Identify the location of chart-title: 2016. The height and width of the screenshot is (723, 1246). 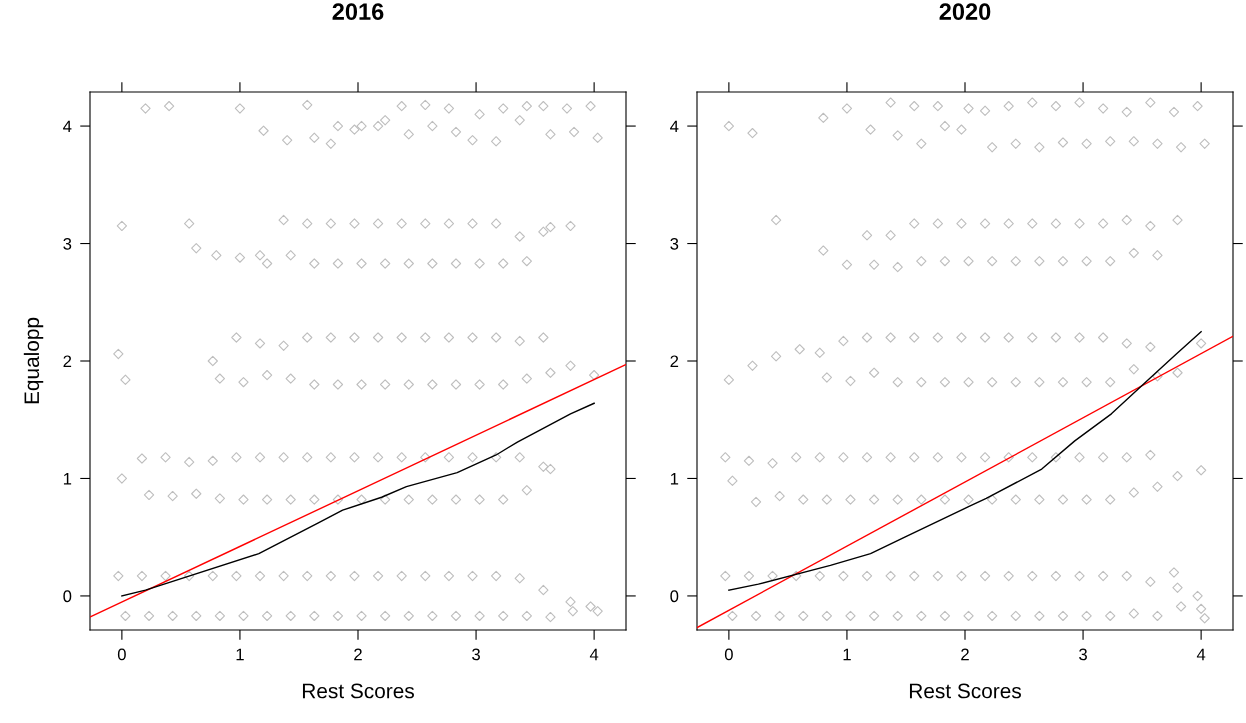
(358, 12).